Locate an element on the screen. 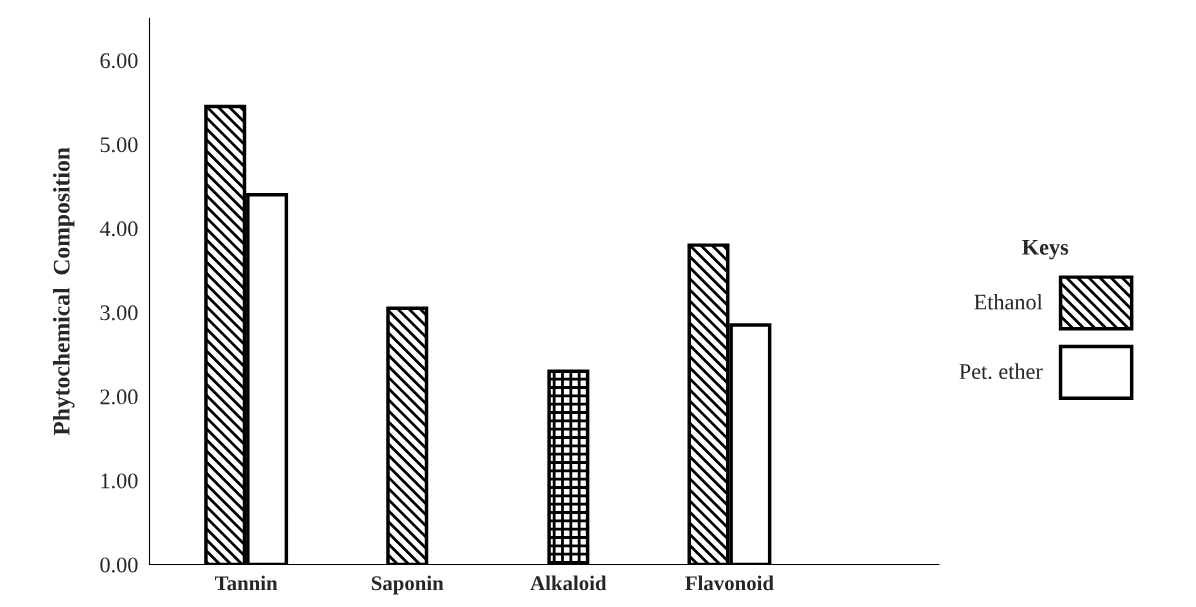 The image size is (1196, 607). y-tick-label: 5.00 is located at coordinates (119, 145).